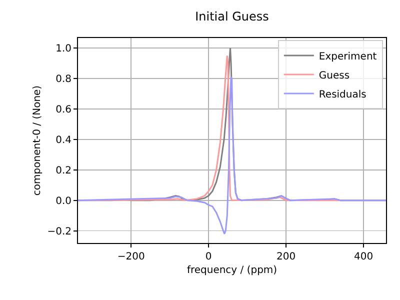 The height and width of the screenshot is (300, 400). Describe the element at coordinates (347, 56) in the screenshot. I see `legend-label: Experiment` at that location.